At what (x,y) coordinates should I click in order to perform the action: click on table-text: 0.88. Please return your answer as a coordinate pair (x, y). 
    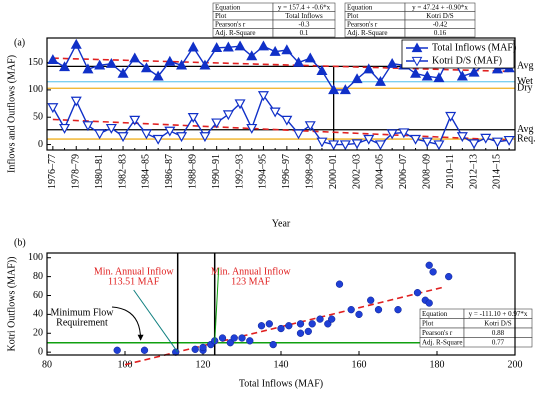
    Looking at the image, I should click on (498, 333).